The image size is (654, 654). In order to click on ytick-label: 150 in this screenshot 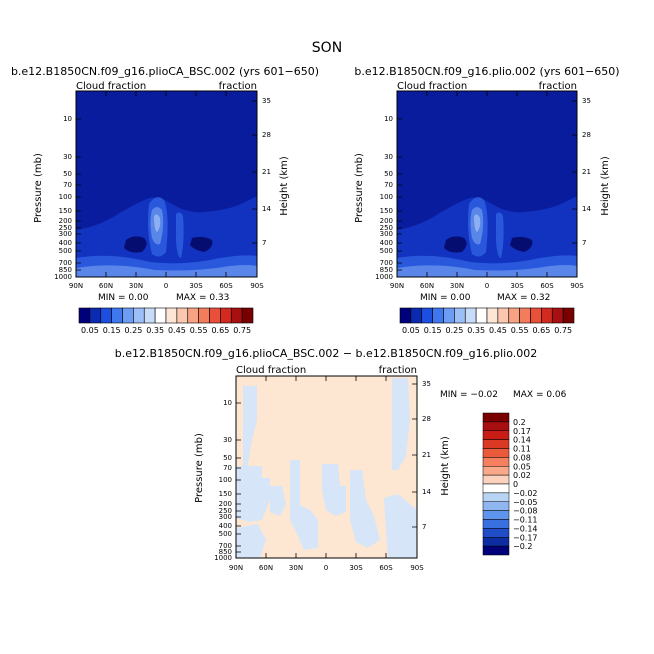, I will do `click(225, 494)`.